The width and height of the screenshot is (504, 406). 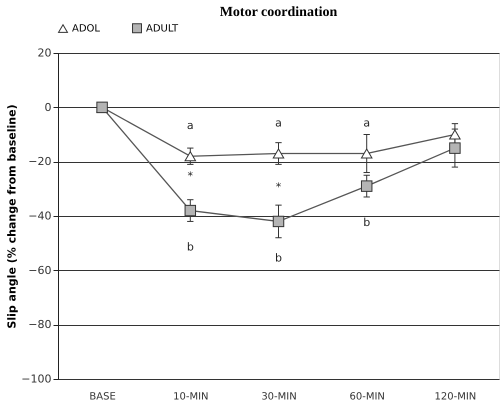 I want to click on x-tick-label: 120-MIN, so click(x=455, y=397).